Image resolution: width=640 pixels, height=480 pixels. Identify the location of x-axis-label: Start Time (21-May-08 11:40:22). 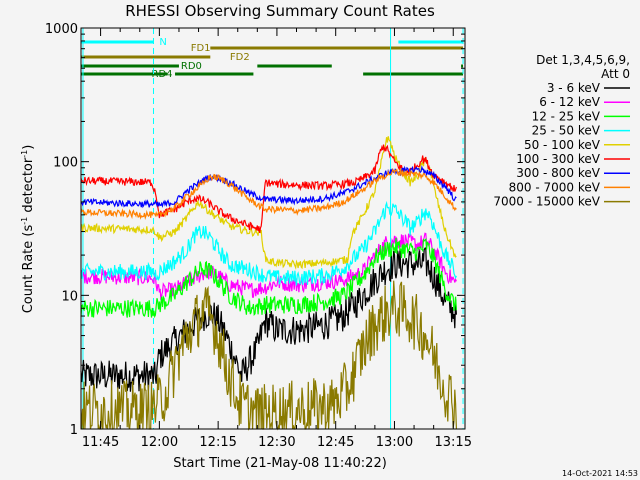
(280, 463).